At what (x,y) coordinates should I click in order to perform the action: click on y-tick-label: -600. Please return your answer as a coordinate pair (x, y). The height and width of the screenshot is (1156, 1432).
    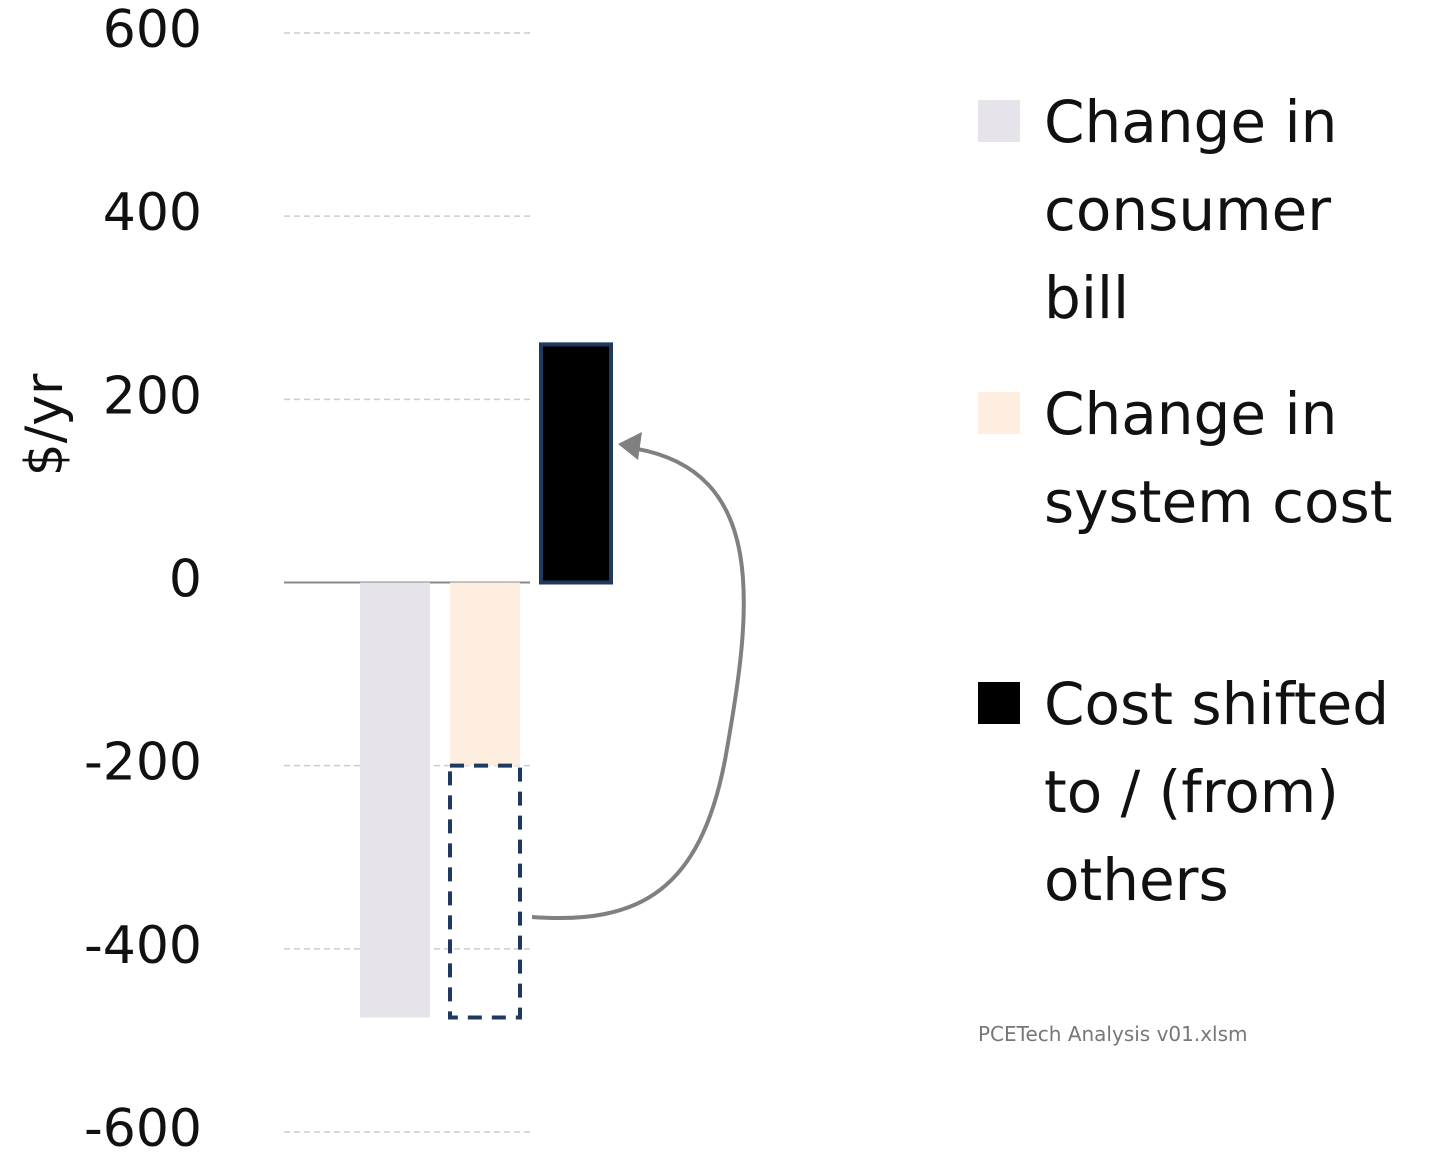
    Looking at the image, I should click on (143, 1127).